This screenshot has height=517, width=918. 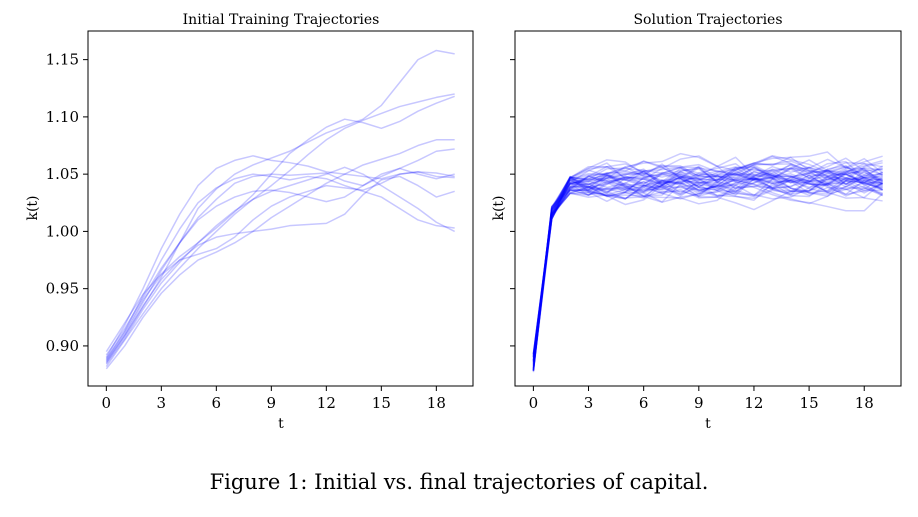 I want to click on panel-title: Solution Trajectories, so click(x=707, y=20).